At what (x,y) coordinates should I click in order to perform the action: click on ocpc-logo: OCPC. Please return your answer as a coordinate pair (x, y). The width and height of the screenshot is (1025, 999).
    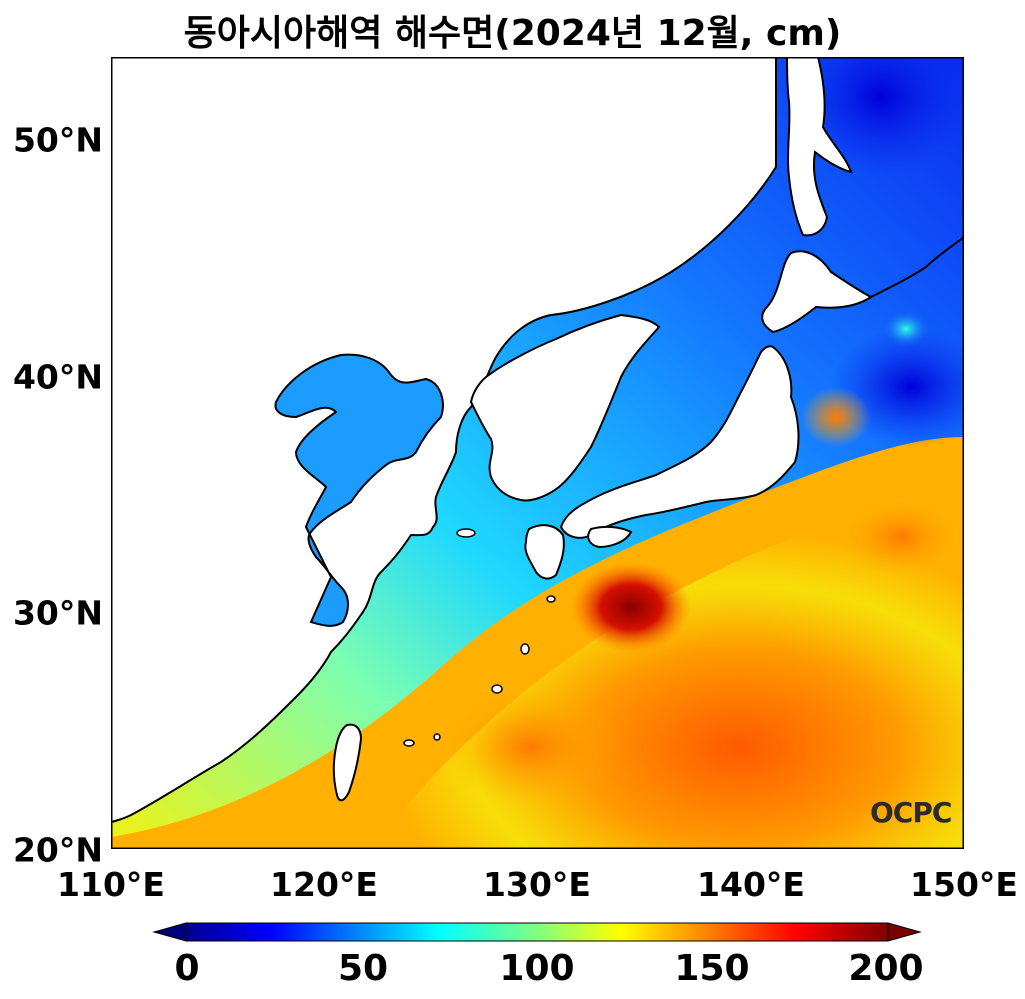
    Looking at the image, I should click on (911, 812).